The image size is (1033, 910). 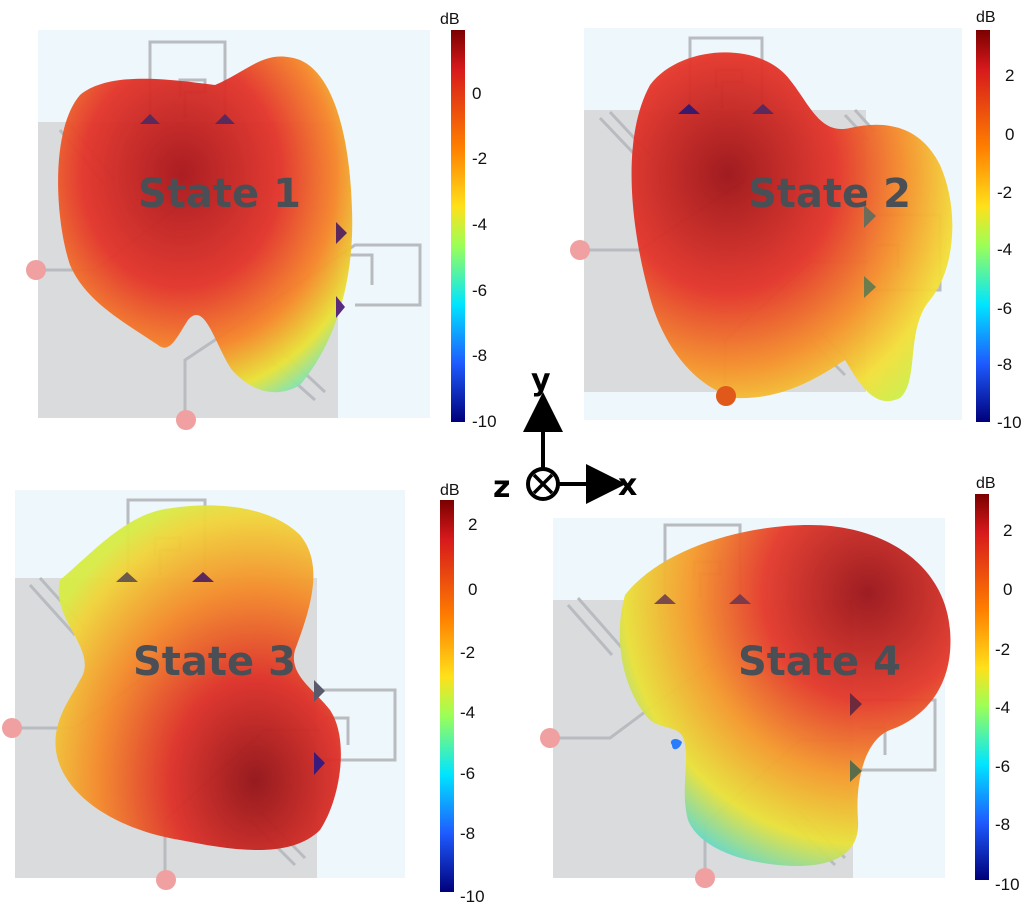 What do you see at coordinates (1004, 192) in the screenshot?
I see `colorbar-2-tick: -2` at bounding box center [1004, 192].